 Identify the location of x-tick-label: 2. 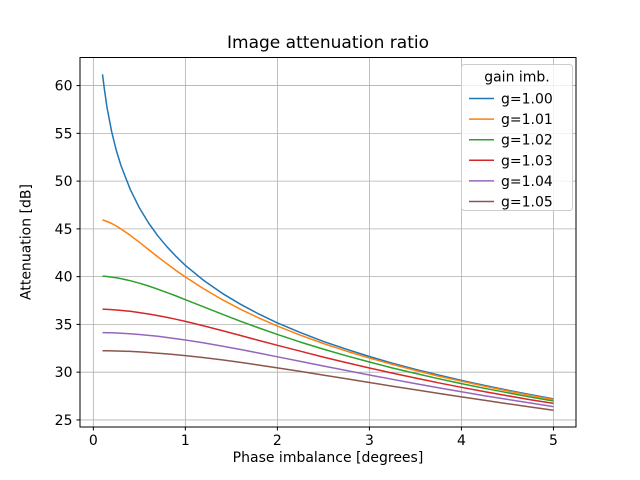
(277, 441).